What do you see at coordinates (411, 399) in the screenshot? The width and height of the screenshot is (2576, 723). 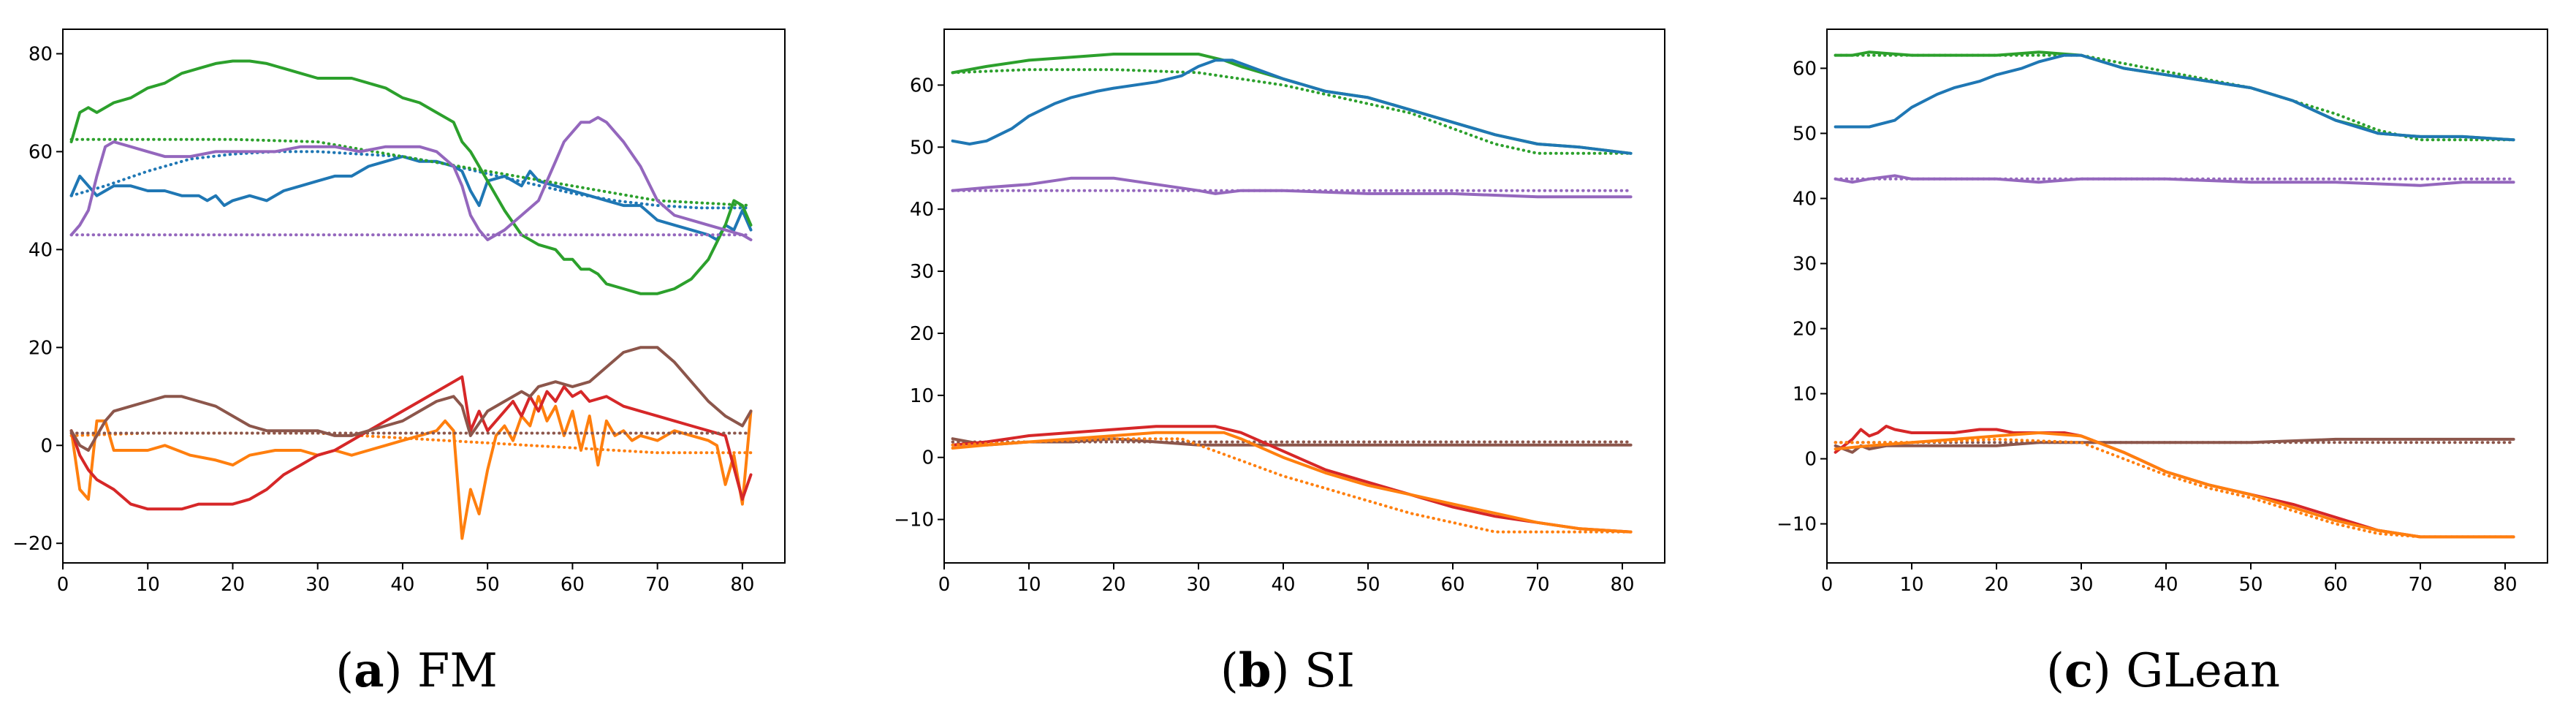 I see `series-line-brown` at bounding box center [411, 399].